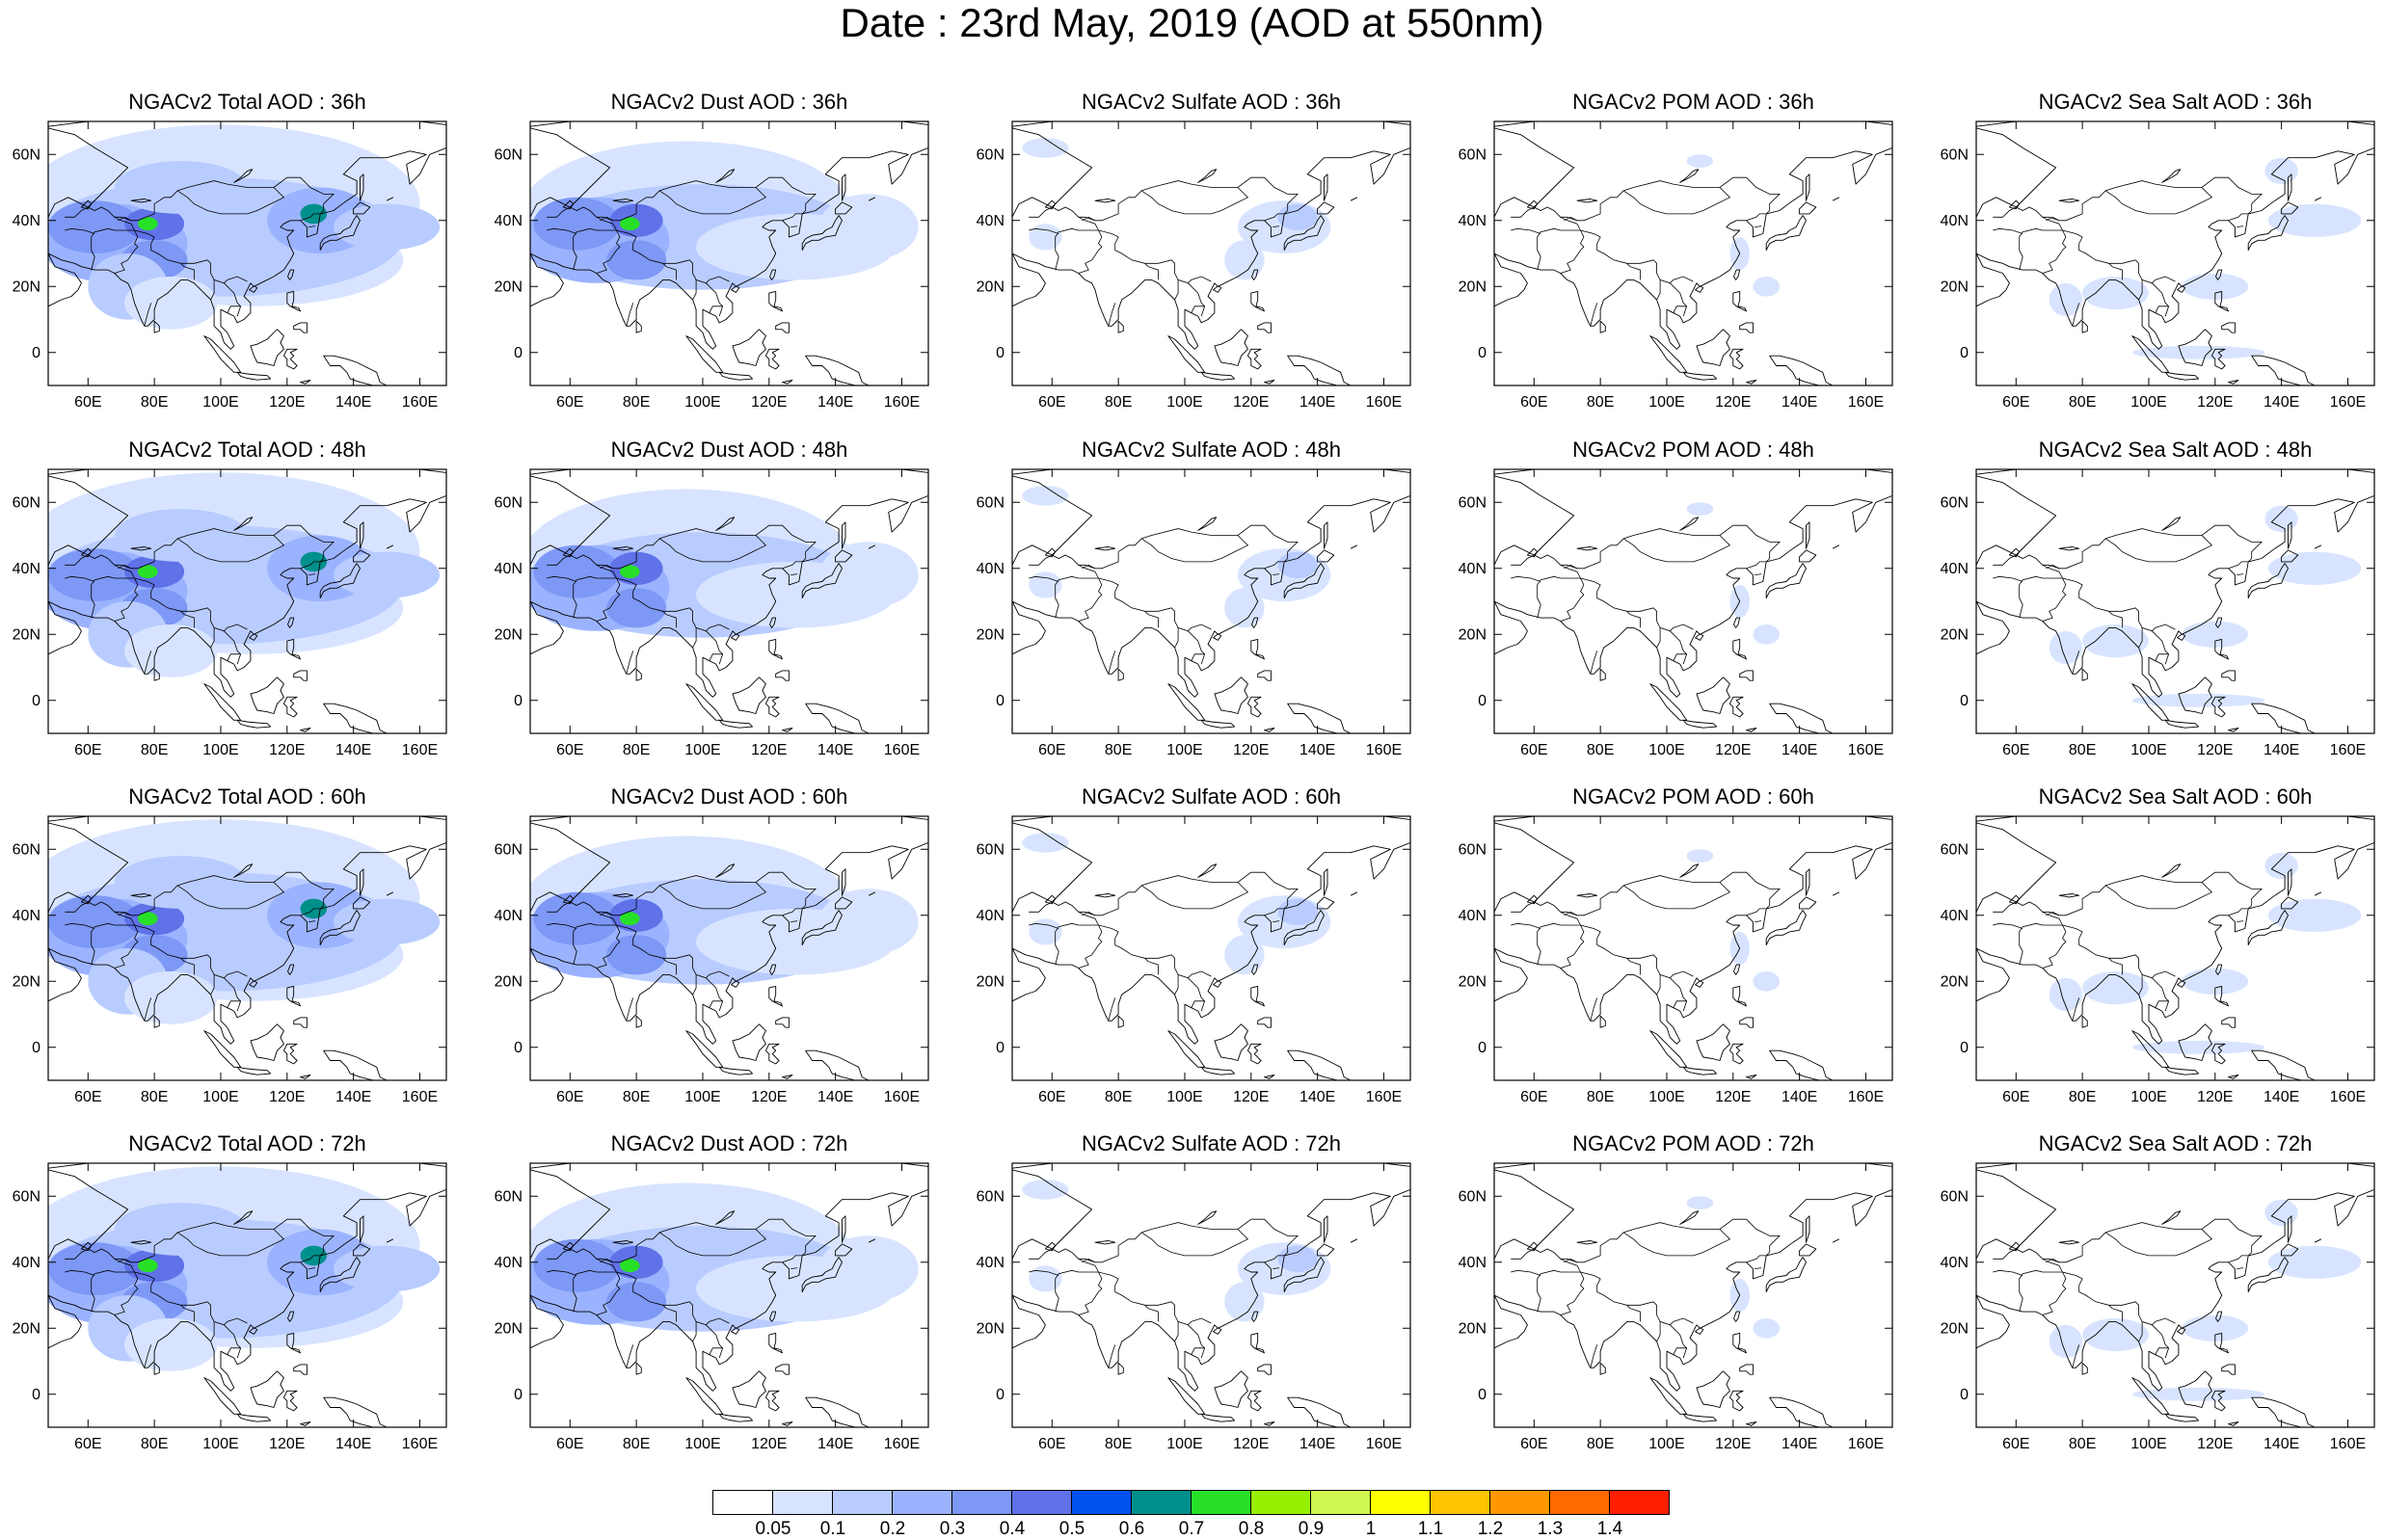  I want to click on aod-map-sulfate: 60E 80E 100E 120E 140E 160E 60N 40N 20N 0, so click(1194, 960).